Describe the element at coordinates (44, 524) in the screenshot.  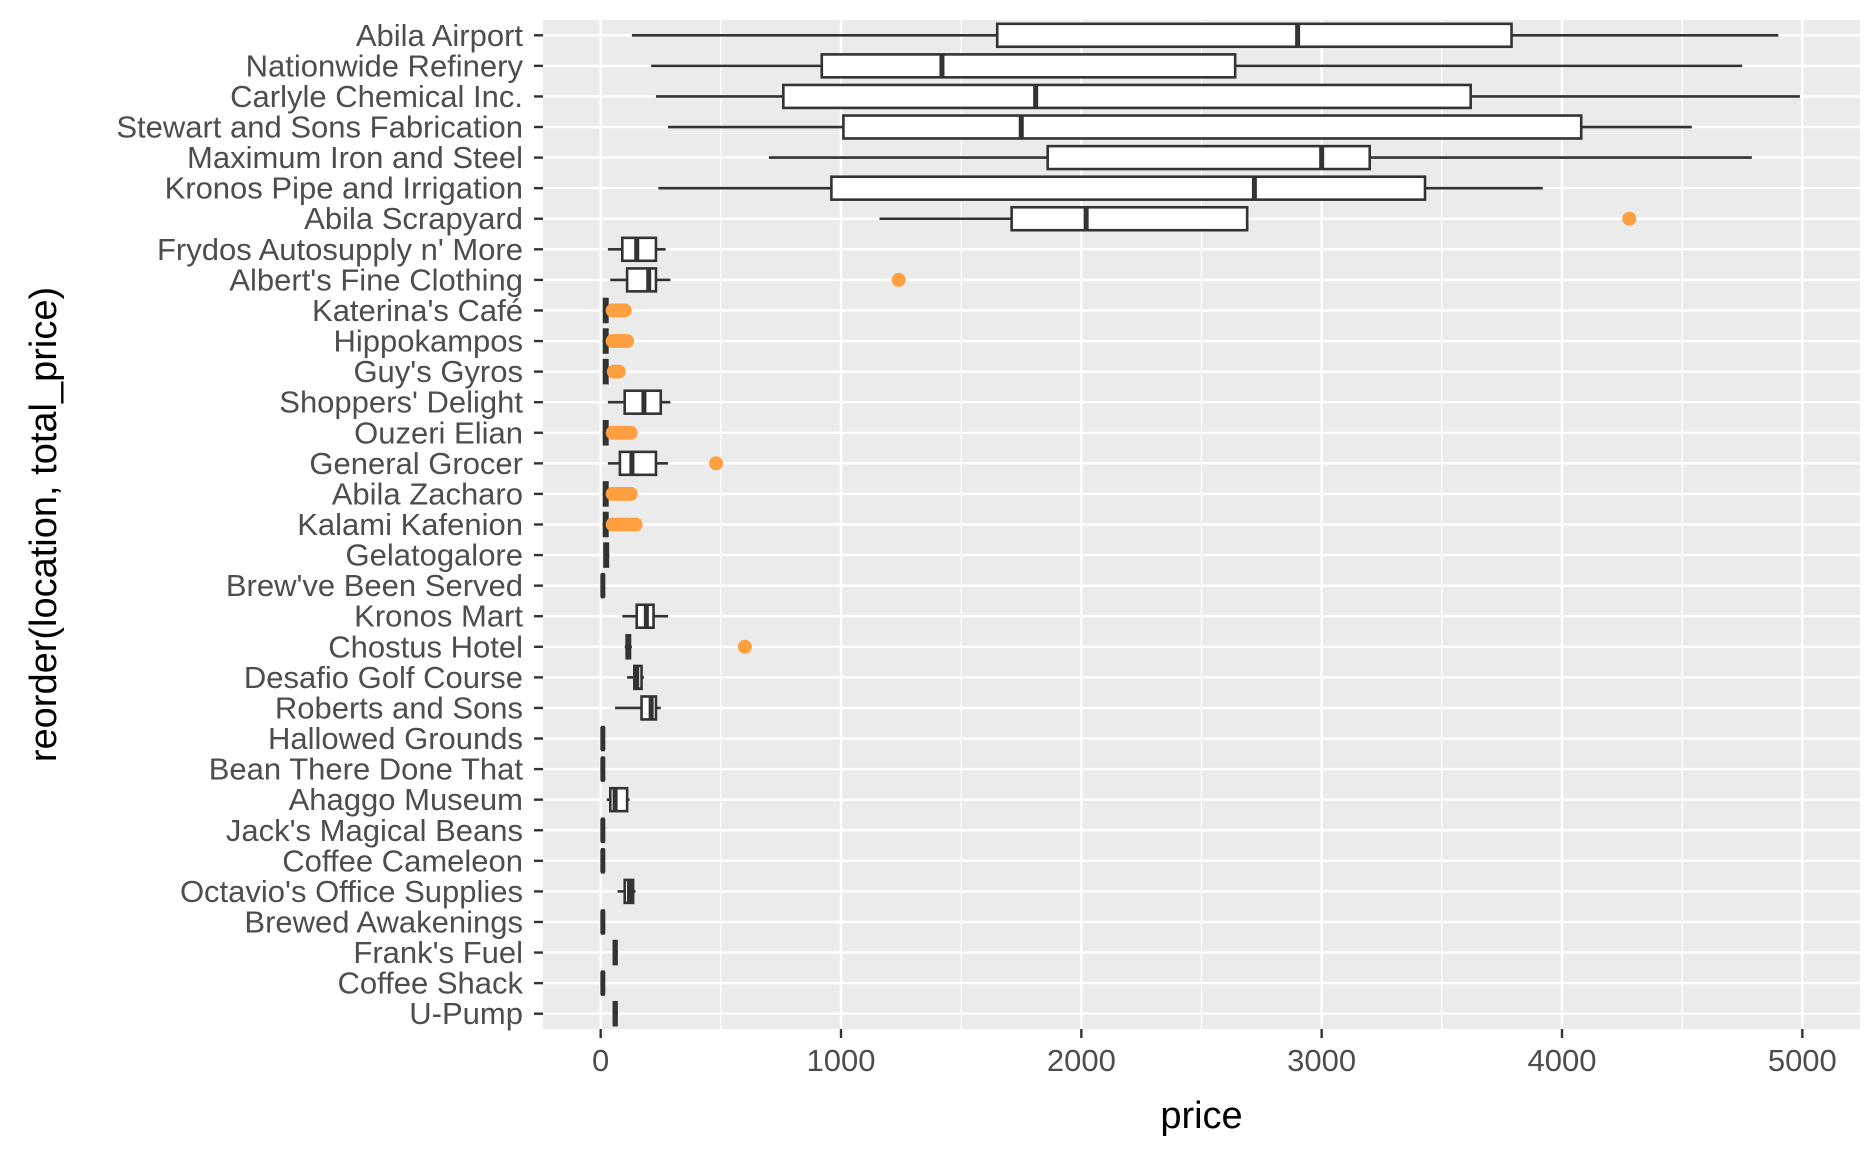
I see `y-axis-title: reorder(location, total_price)` at that location.